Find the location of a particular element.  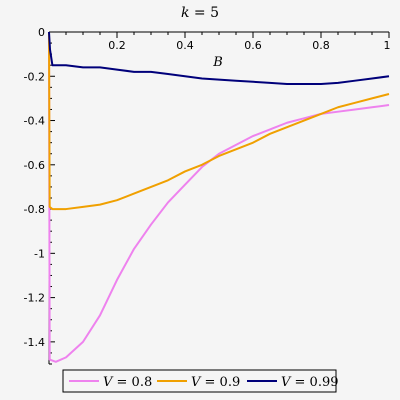

y-tick-label: 0 is located at coordinates (41, 32).